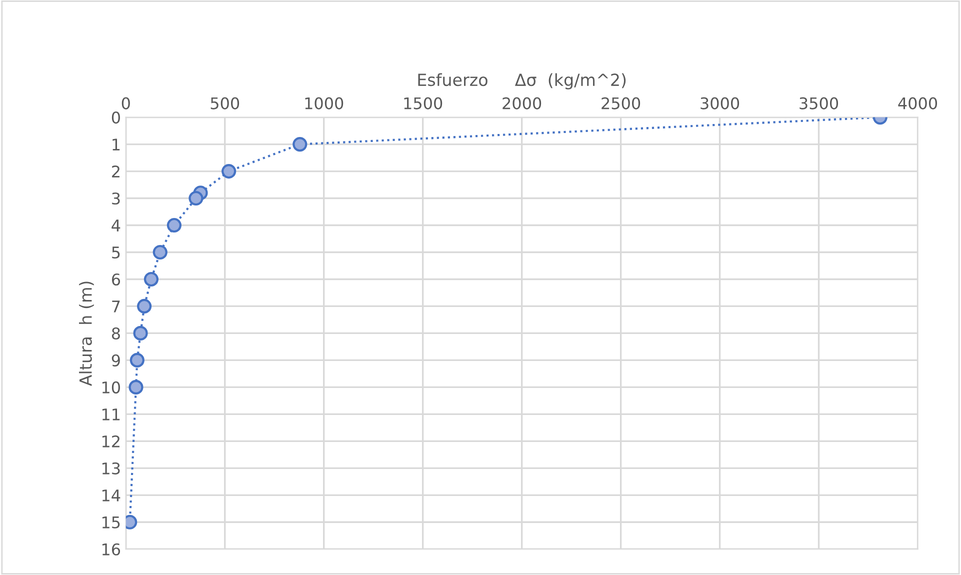 The width and height of the screenshot is (961, 575). Describe the element at coordinates (116, 360) in the screenshot. I see `y-tick-label: 9` at that location.